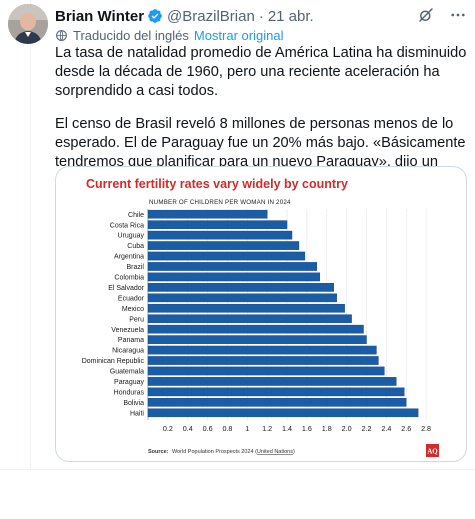  What do you see at coordinates (290, 16) in the screenshot?
I see `tweet-date: 21 abr.` at bounding box center [290, 16].